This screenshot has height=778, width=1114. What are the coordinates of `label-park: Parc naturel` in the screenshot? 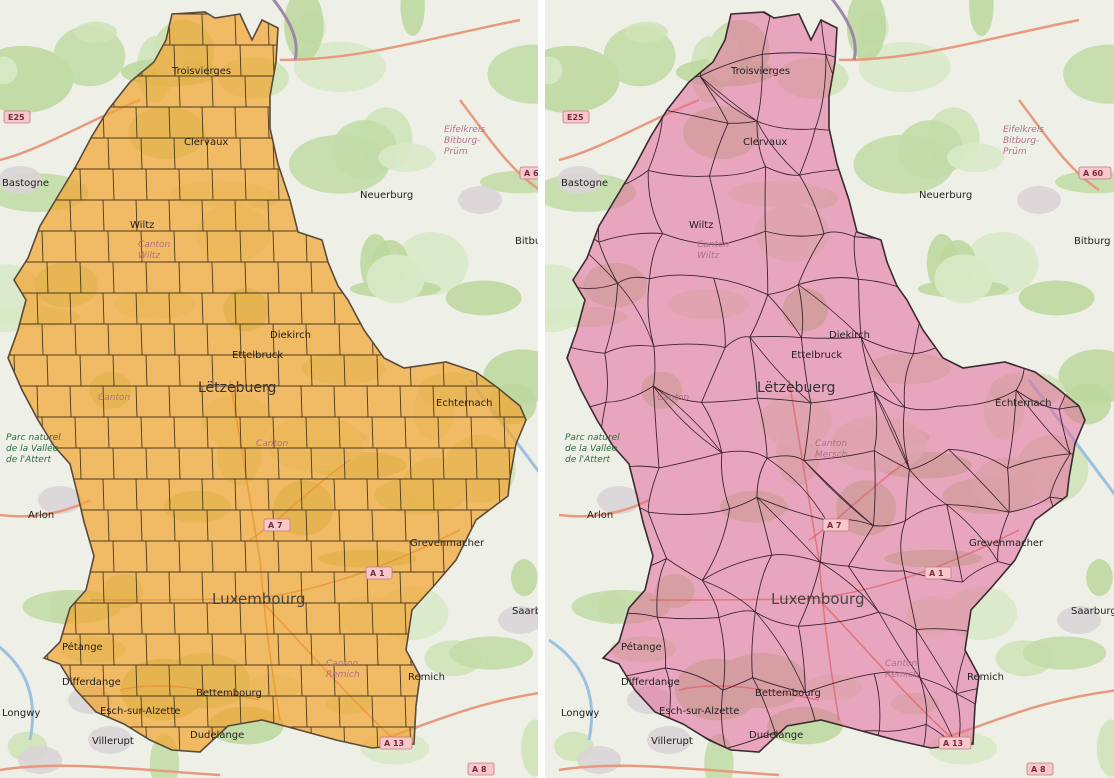 It's located at (592, 438).